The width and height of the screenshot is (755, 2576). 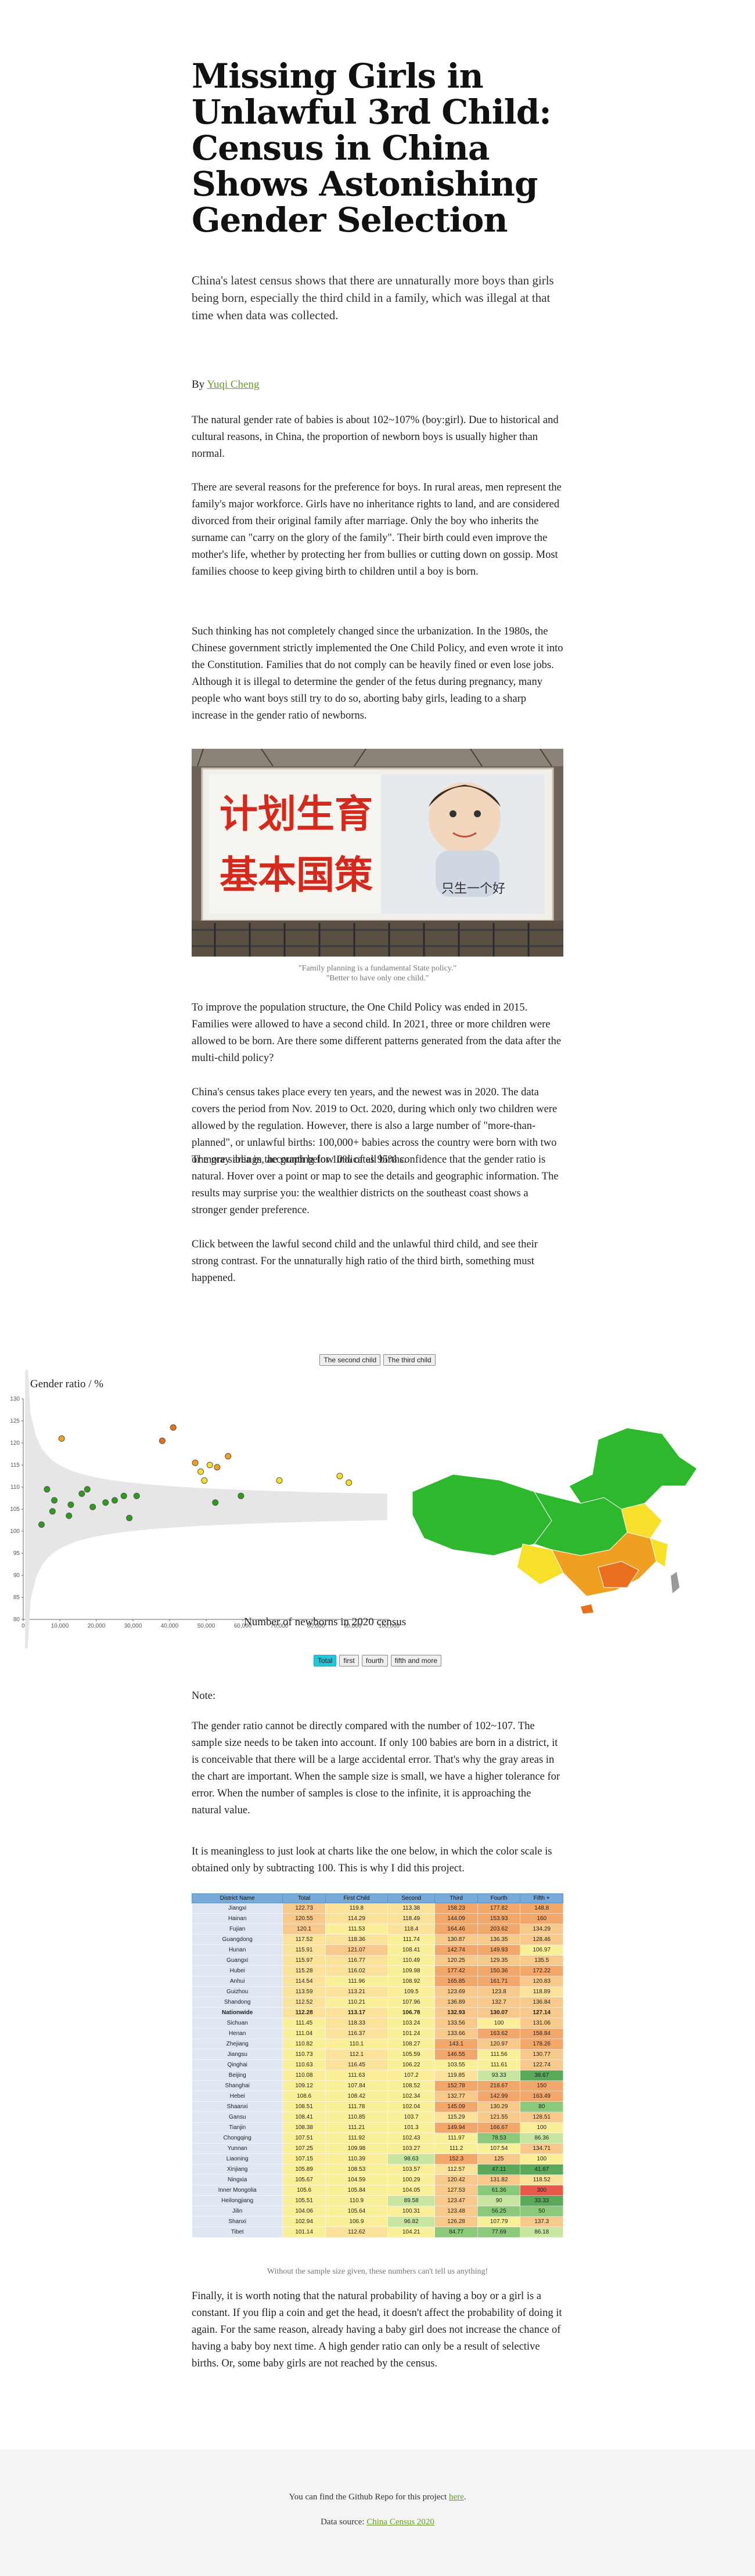 What do you see at coordinates (541, 2118) in the screenshot?
I see `ratio-cell: 128.51` at bounding box center [541, 2118].